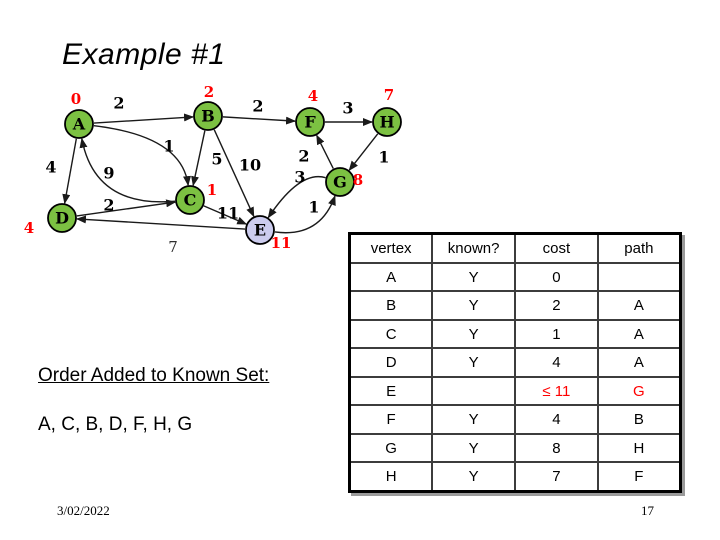 The width and height of the screenshot is (720, 540). What do you see at coordinates (473, 277) in the screenshot?
I see `cell-A-known: Y` at bounding box center [473, 277].